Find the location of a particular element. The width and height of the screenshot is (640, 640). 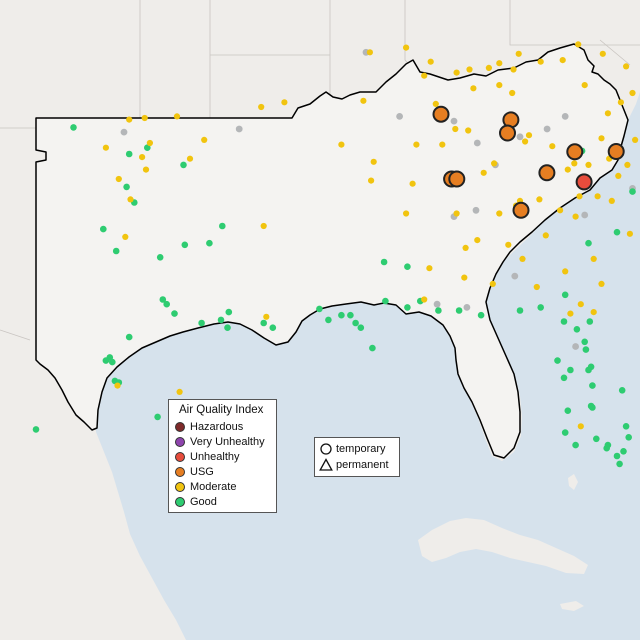

legend-label: Hazardous is located at coordinates (217, 427).